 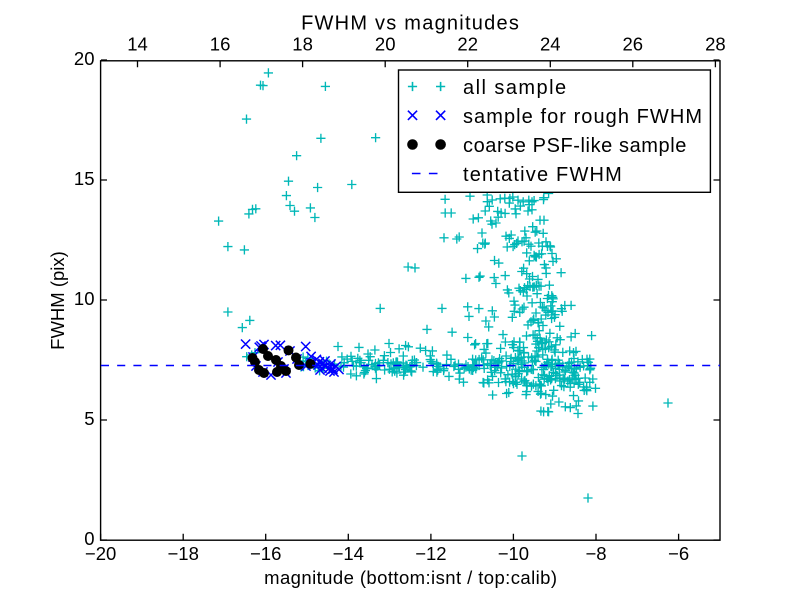 I want to click on svg-text: sample for rough FWHM, so click(x=583, y=117).